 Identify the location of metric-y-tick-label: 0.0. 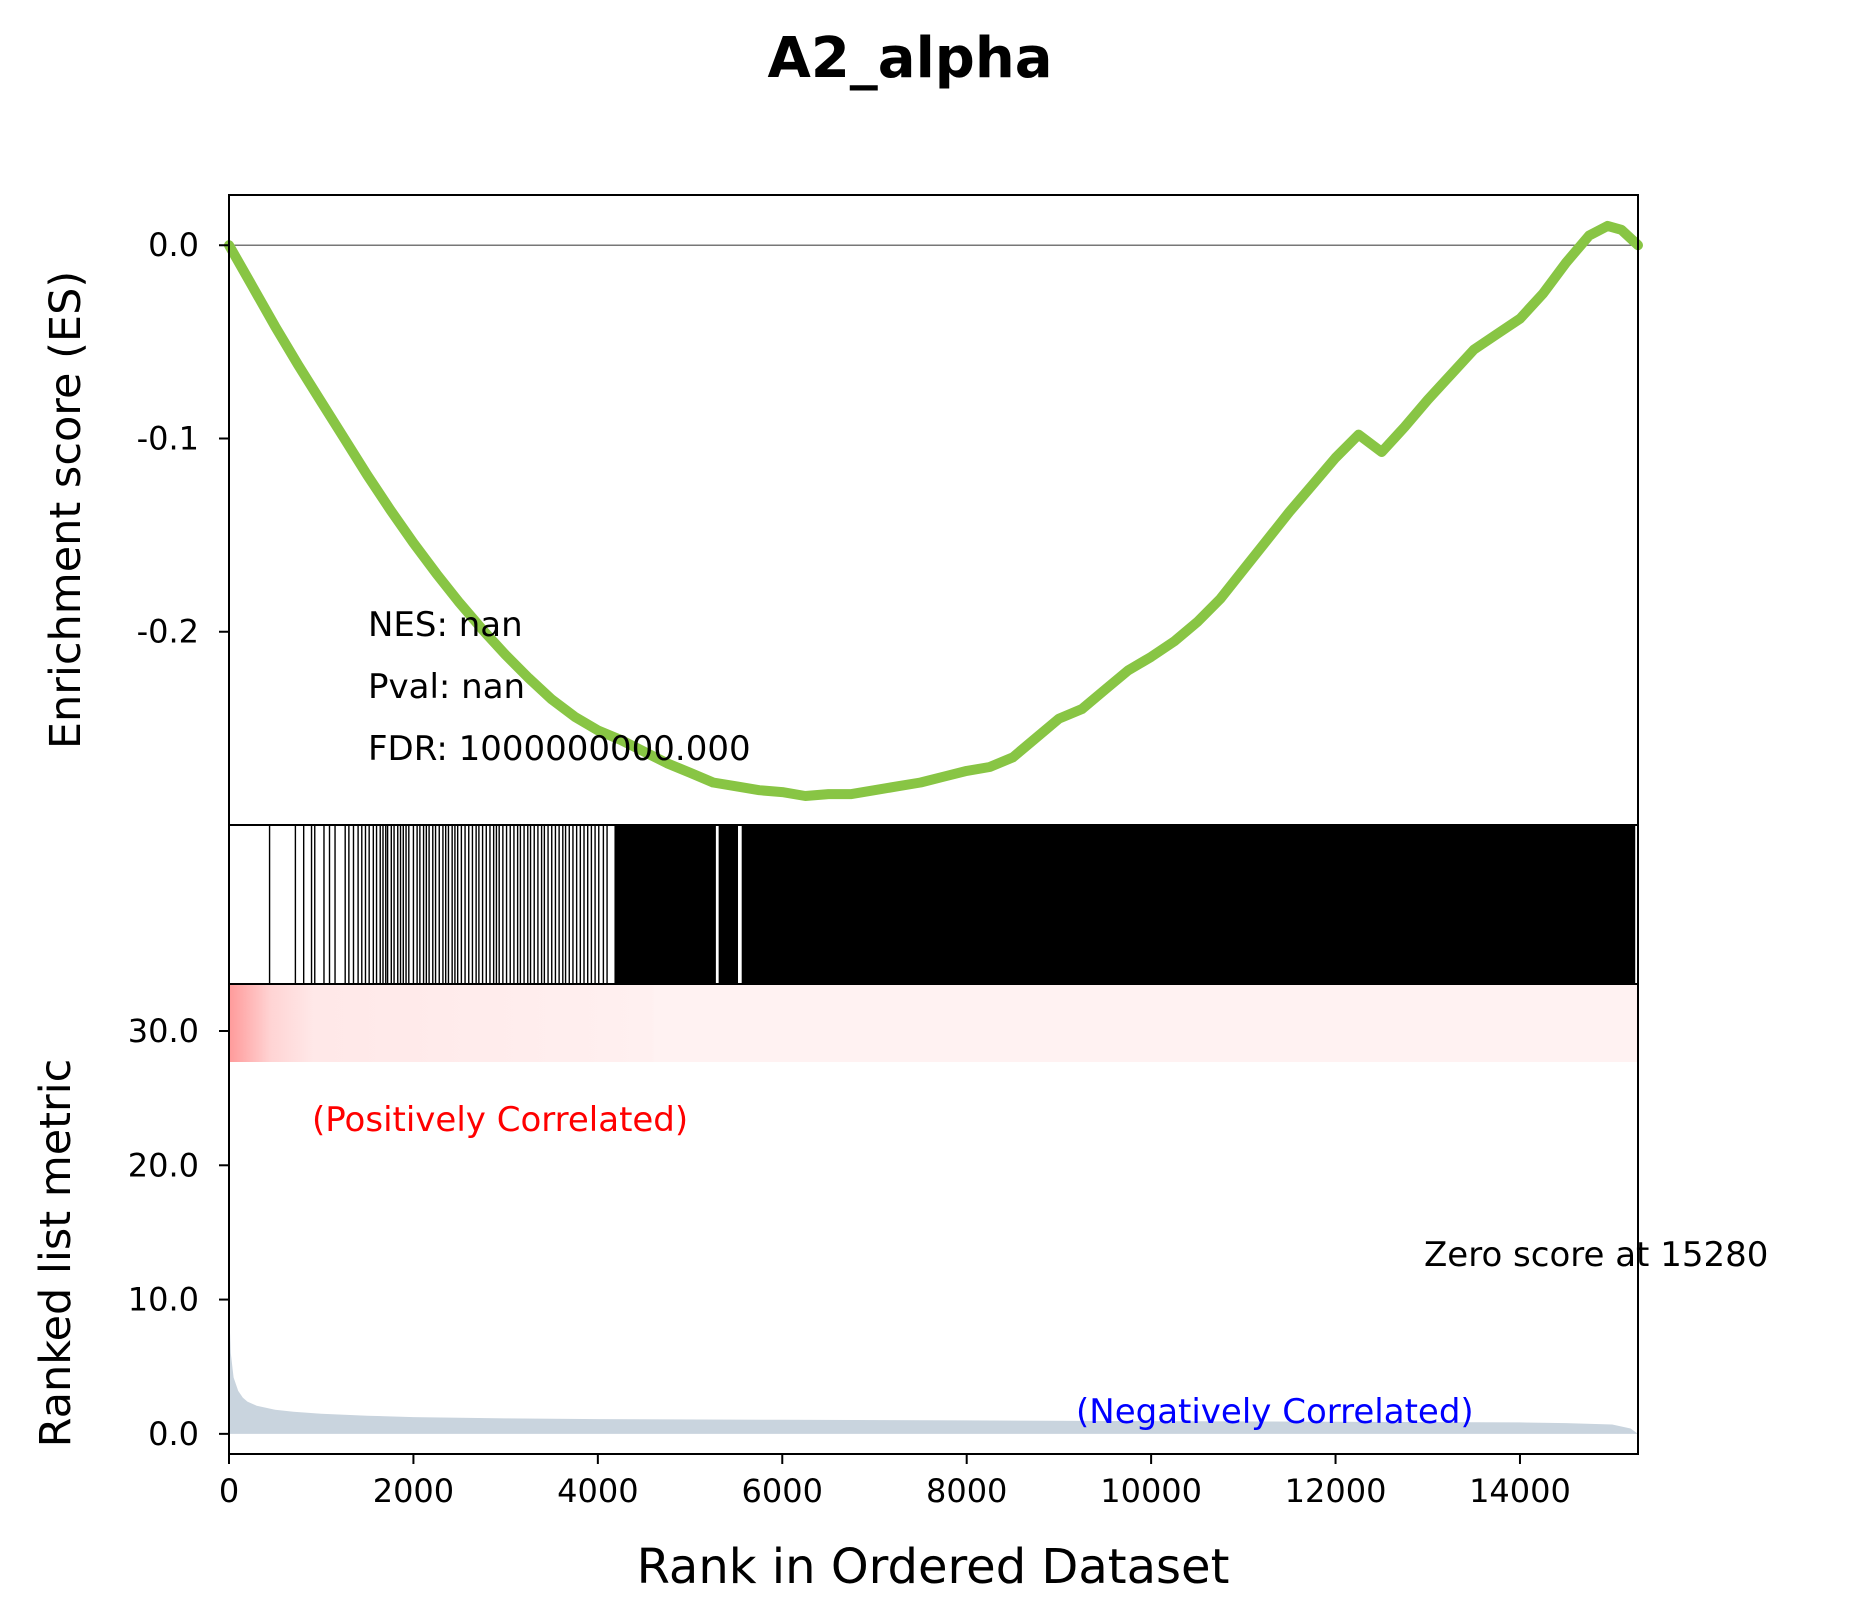
(173, 1434).